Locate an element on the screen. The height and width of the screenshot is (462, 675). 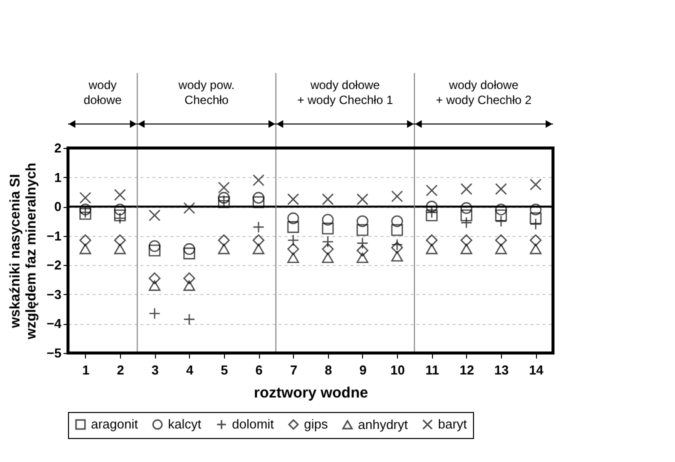
x-tick-label: 5 is located at coordinates (224, 370).